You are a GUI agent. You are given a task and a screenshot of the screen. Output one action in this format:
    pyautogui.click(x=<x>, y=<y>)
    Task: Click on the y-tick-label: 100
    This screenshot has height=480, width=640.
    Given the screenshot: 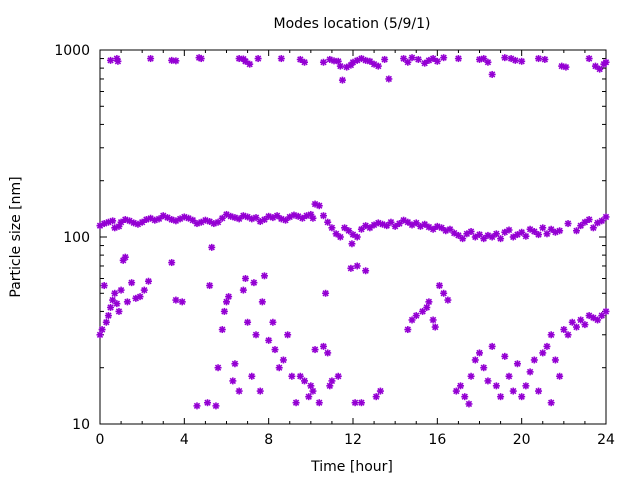 What is the action you would take?
    pyautogui.click(x=76, y=238)
    